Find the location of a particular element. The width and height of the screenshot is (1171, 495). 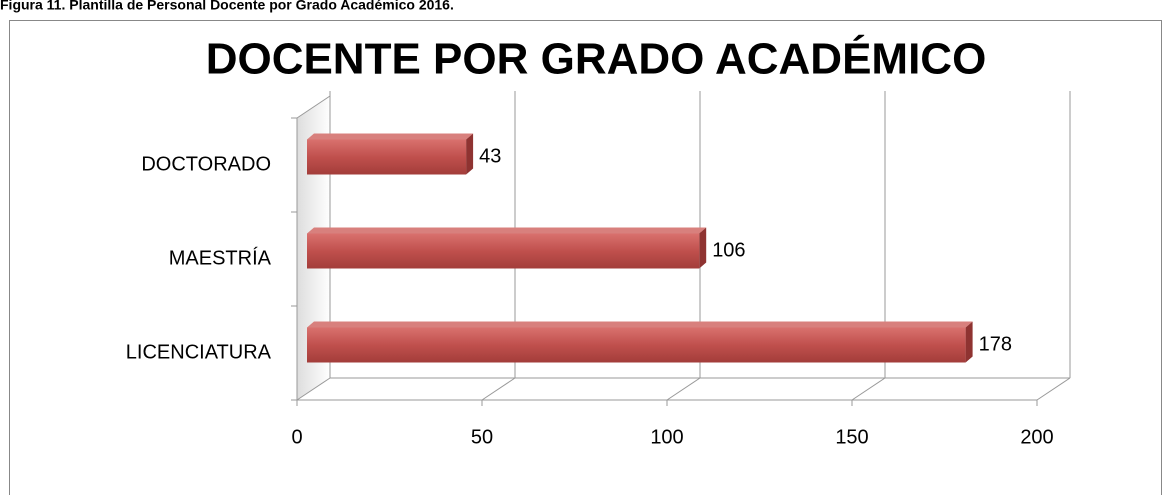

x-tick-label: 0 is located at coordinates (296, 437).